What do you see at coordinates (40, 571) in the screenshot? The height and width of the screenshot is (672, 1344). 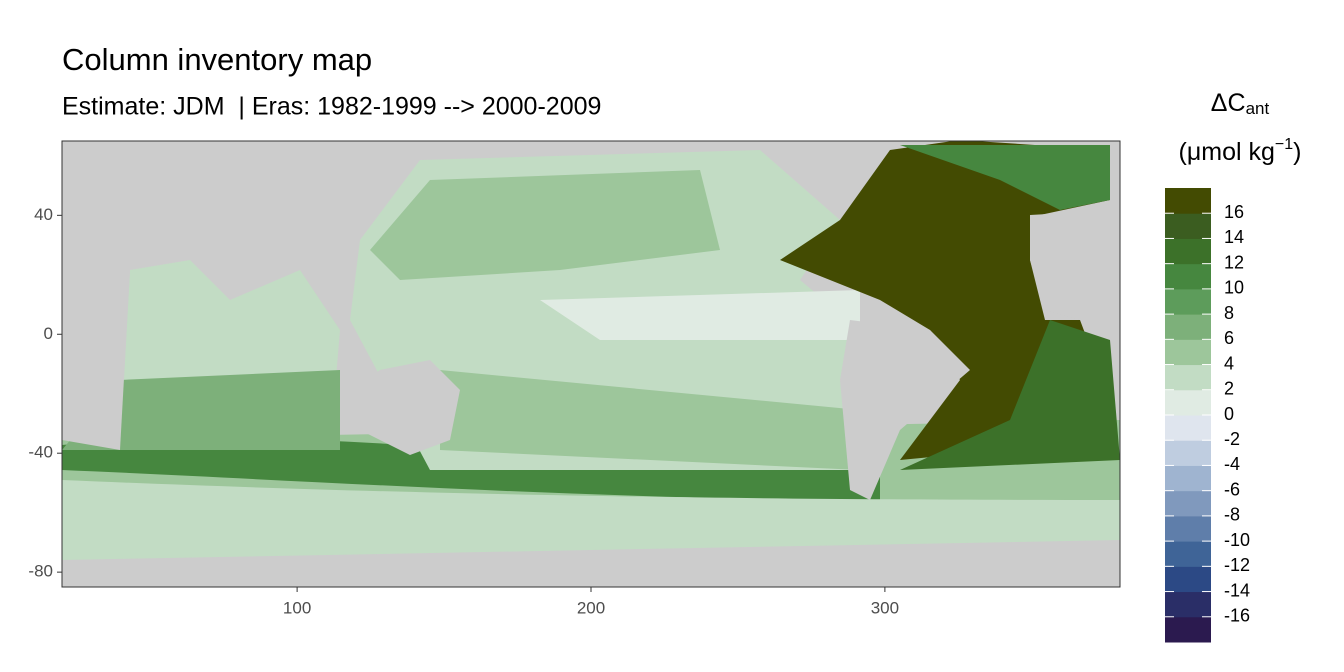 I see `y-tick-label: -80` at bounding box center [40, 571].